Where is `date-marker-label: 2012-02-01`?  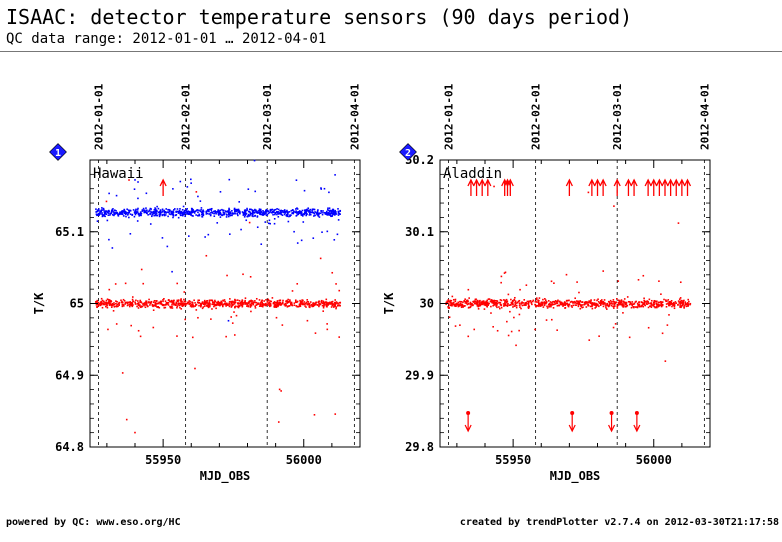 date-marker-label: 2012-02-01 is located at coordinates (536, 116).